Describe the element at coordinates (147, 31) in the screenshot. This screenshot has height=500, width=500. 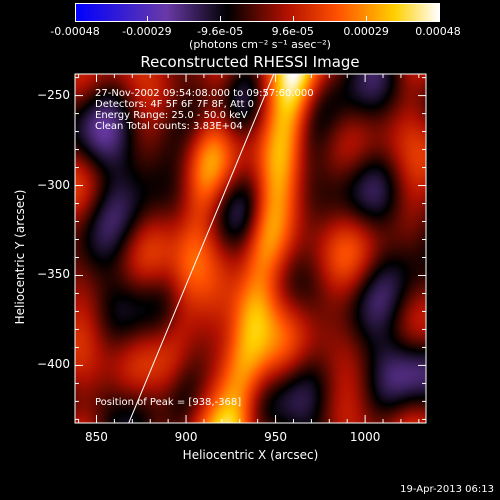
I see `colorbar-tick-label: -0.00029` at that location.